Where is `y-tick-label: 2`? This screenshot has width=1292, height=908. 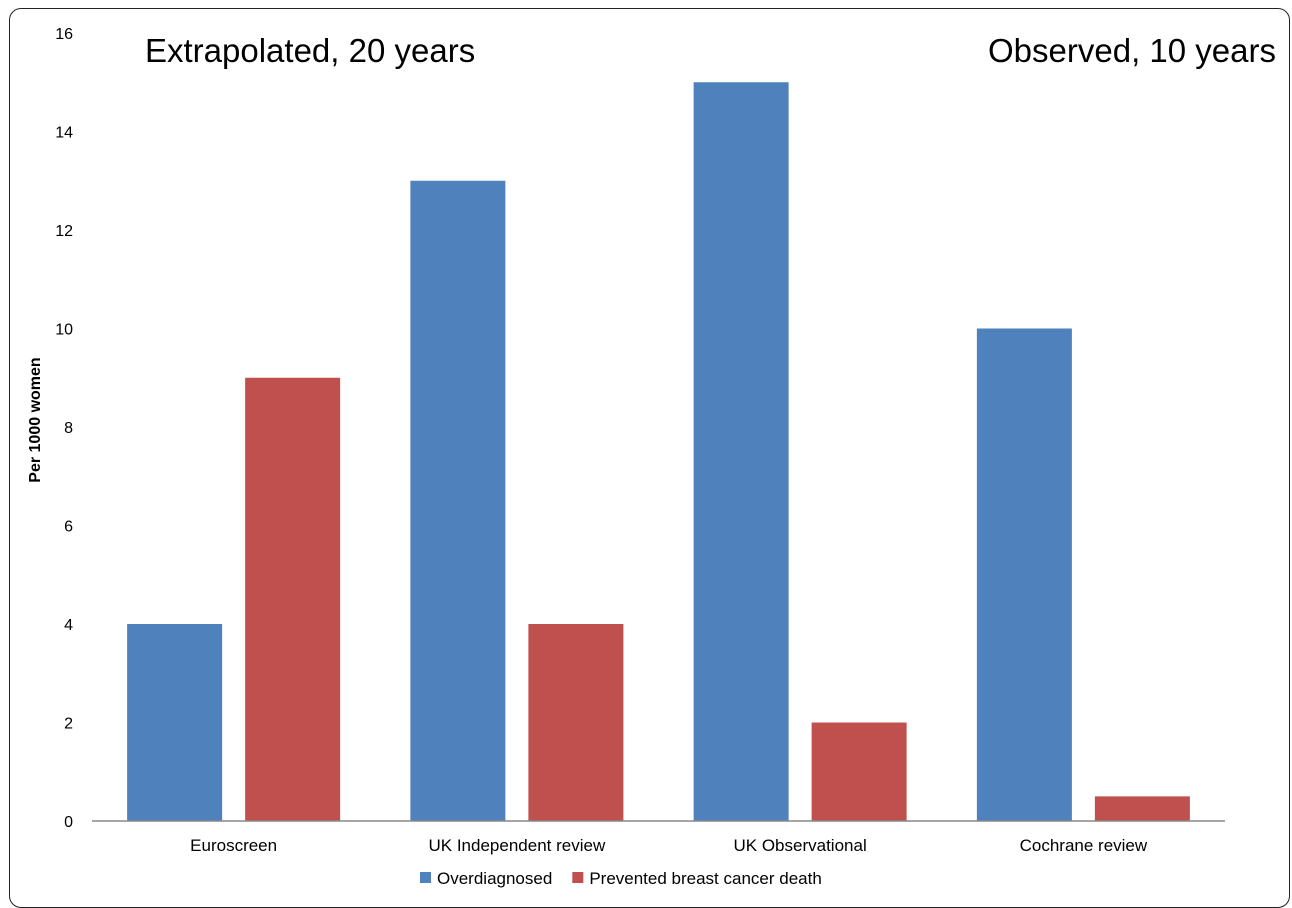 y-tick-label: 2 is located at coordinates (68, 724).